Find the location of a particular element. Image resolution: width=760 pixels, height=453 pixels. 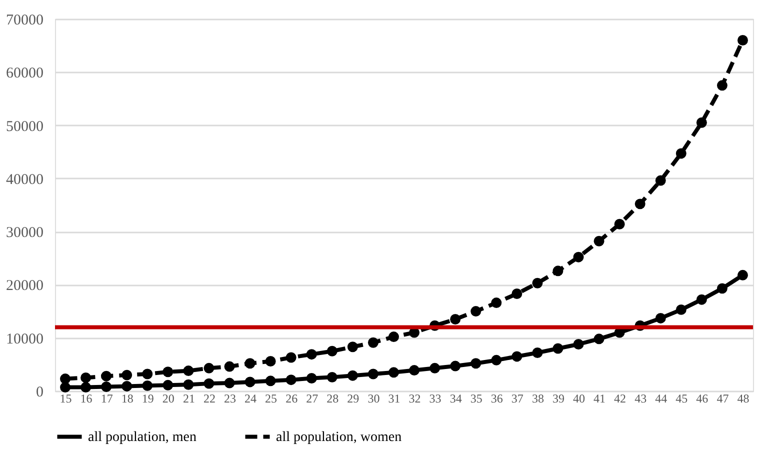

x-tick-label: 43 is located at coordinates (640, 399).